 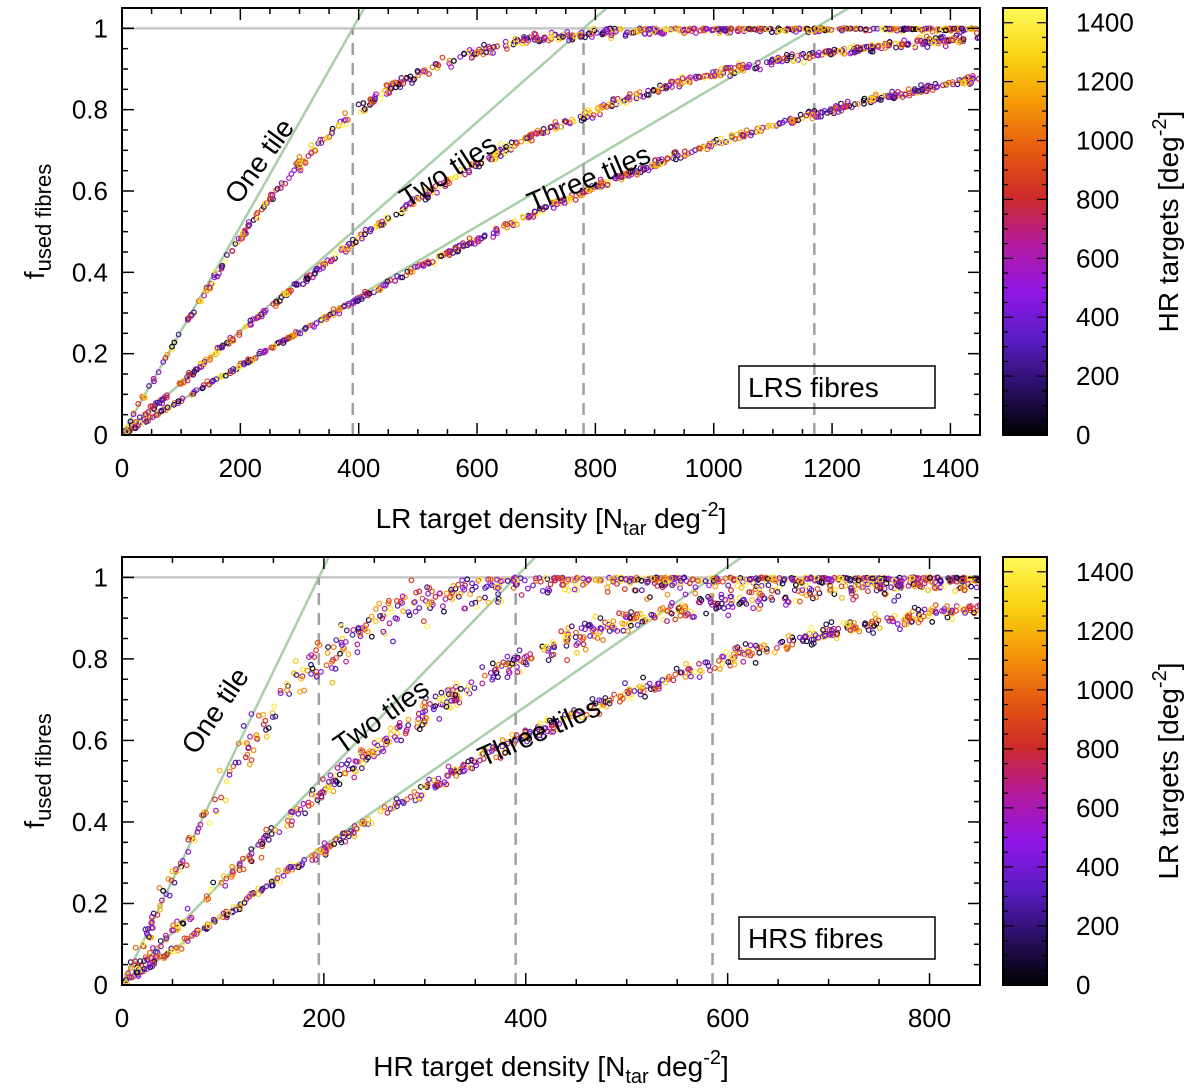 I want to click on colorbar-tick-label: 1200, so click(x=1105, y=631).